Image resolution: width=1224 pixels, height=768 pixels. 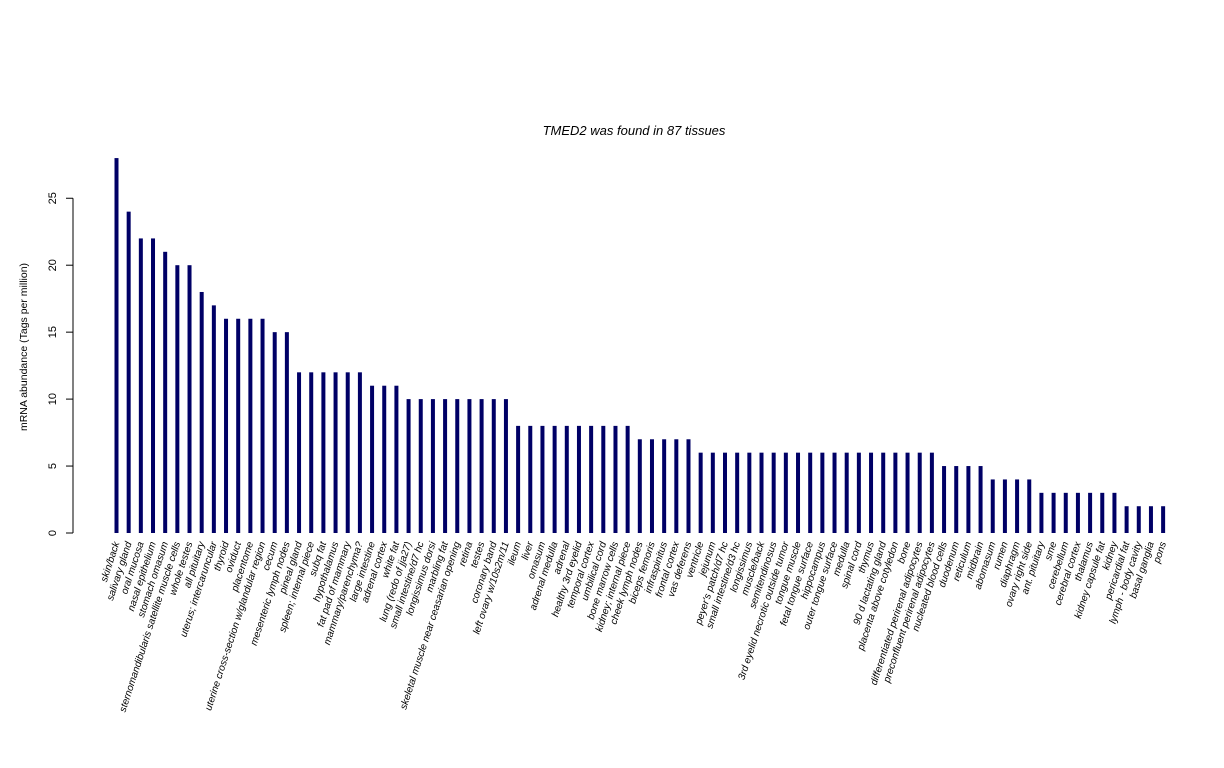 What do you see at coordinates (53, 265) in the screenshot?
I see `y-tick-label: 20` at bounding box center [53, 265].